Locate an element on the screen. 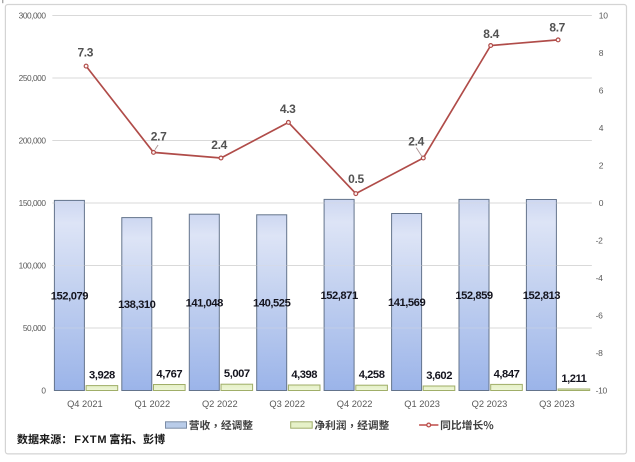  svg-text: Q2 2022 is located at coordinates (220, 404).